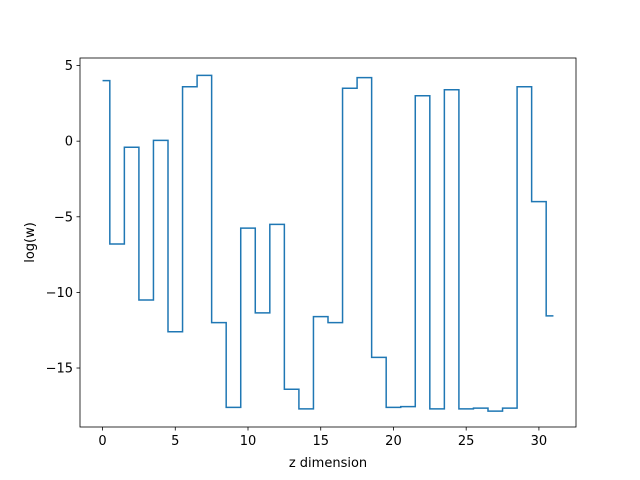 This screenshot has height=480, width=640. What do you see at coordinates (59, 293) in the screenshot?
I see `y-tick-label: −10` at bounding box center [59, 293].